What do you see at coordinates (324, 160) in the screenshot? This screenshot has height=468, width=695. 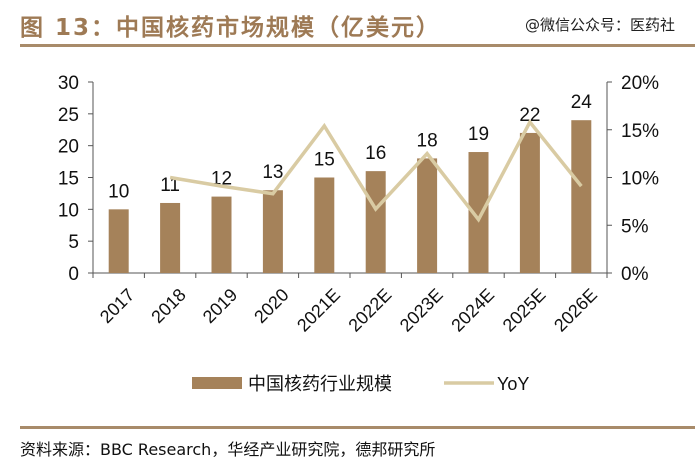 I see `bar-data-label: 15` at bounding box center [324, 160].